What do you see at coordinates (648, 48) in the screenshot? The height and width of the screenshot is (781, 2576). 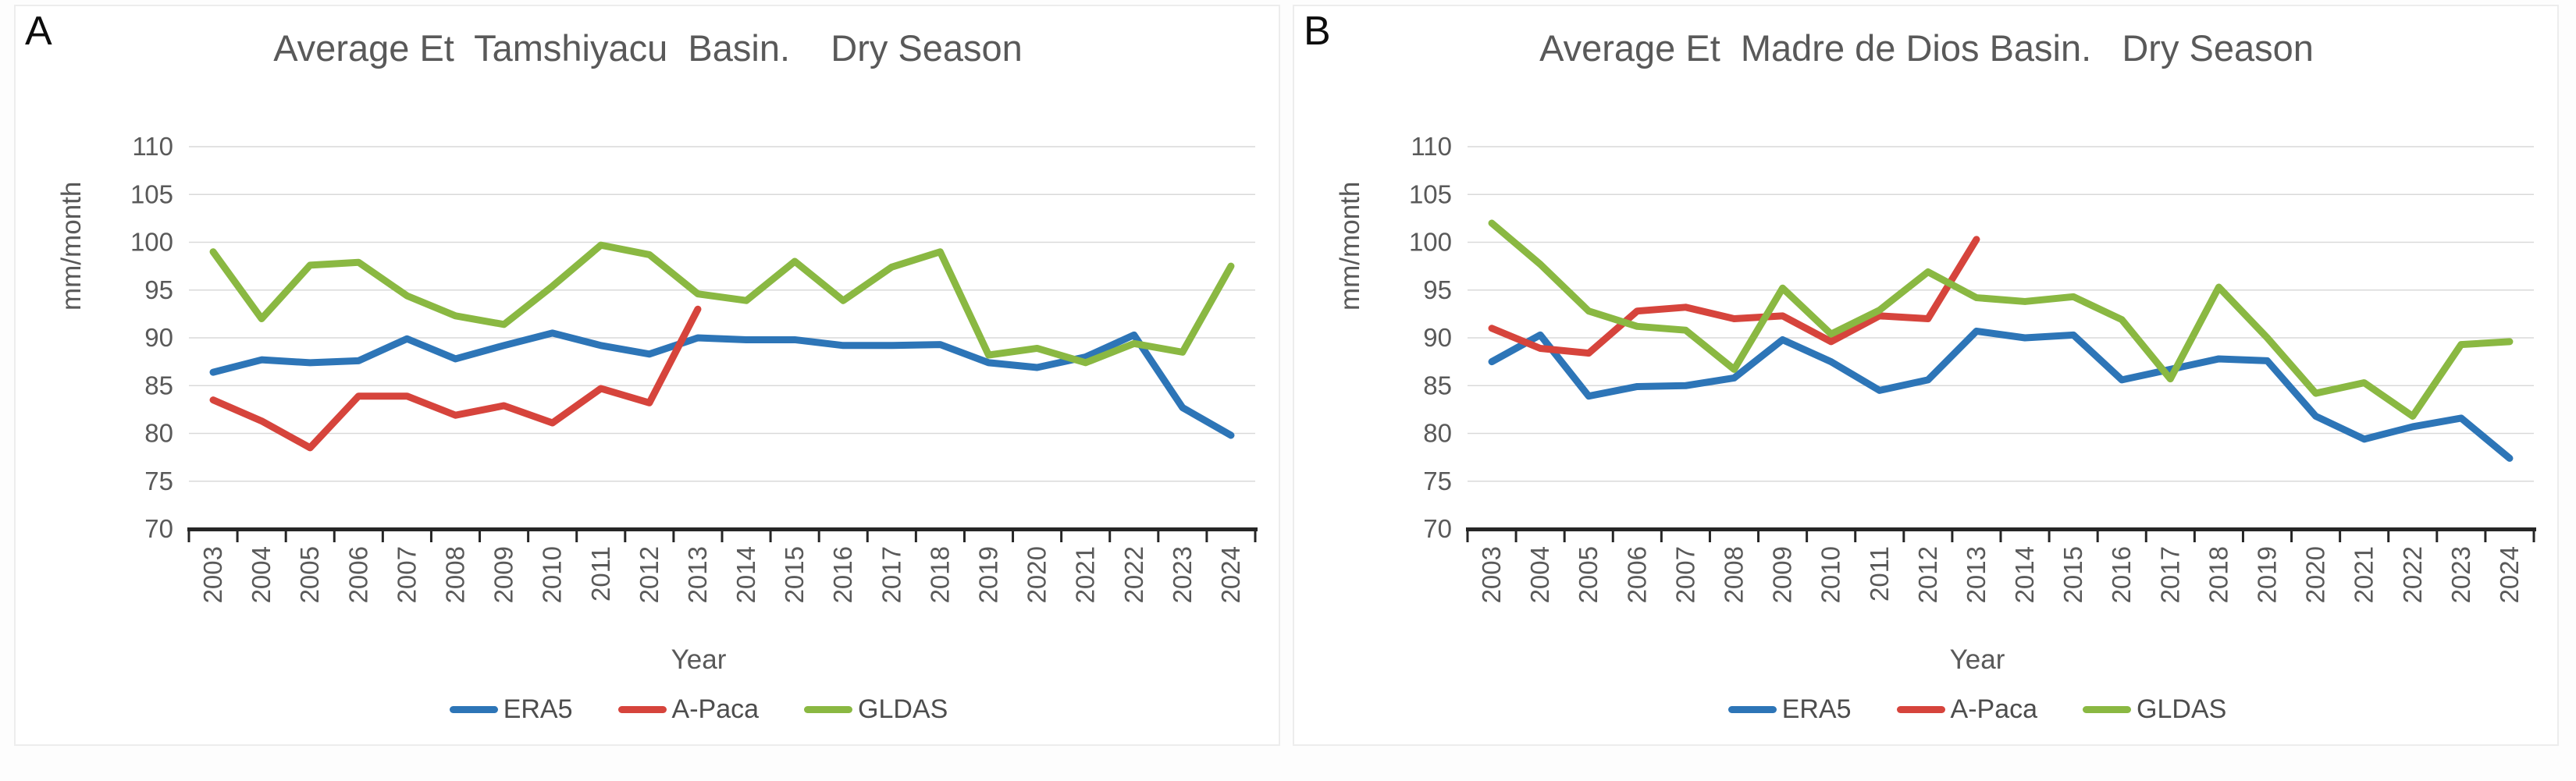 I see `chart-title: Average Et Tamshiyacu Basin. Dry Season` at bounding box center [648, 48].